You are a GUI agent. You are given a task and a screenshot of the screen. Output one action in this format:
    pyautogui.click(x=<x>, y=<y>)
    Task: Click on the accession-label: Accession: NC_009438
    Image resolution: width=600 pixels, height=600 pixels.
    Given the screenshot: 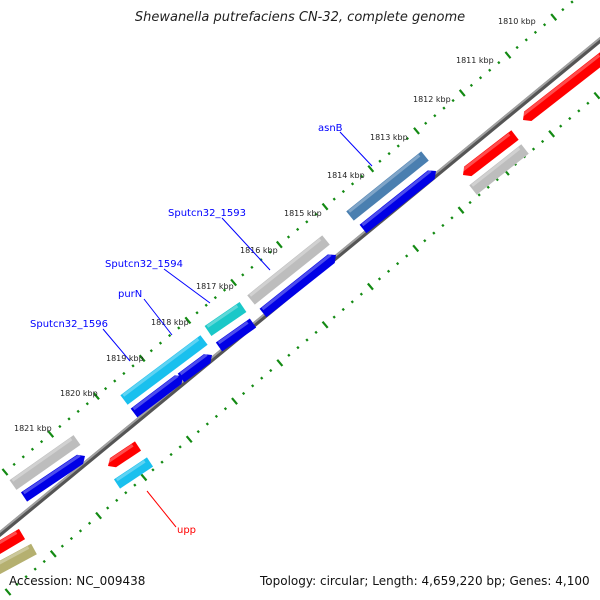 What is the action you would take?
    pyautogui.click(x=77, y=581)
    